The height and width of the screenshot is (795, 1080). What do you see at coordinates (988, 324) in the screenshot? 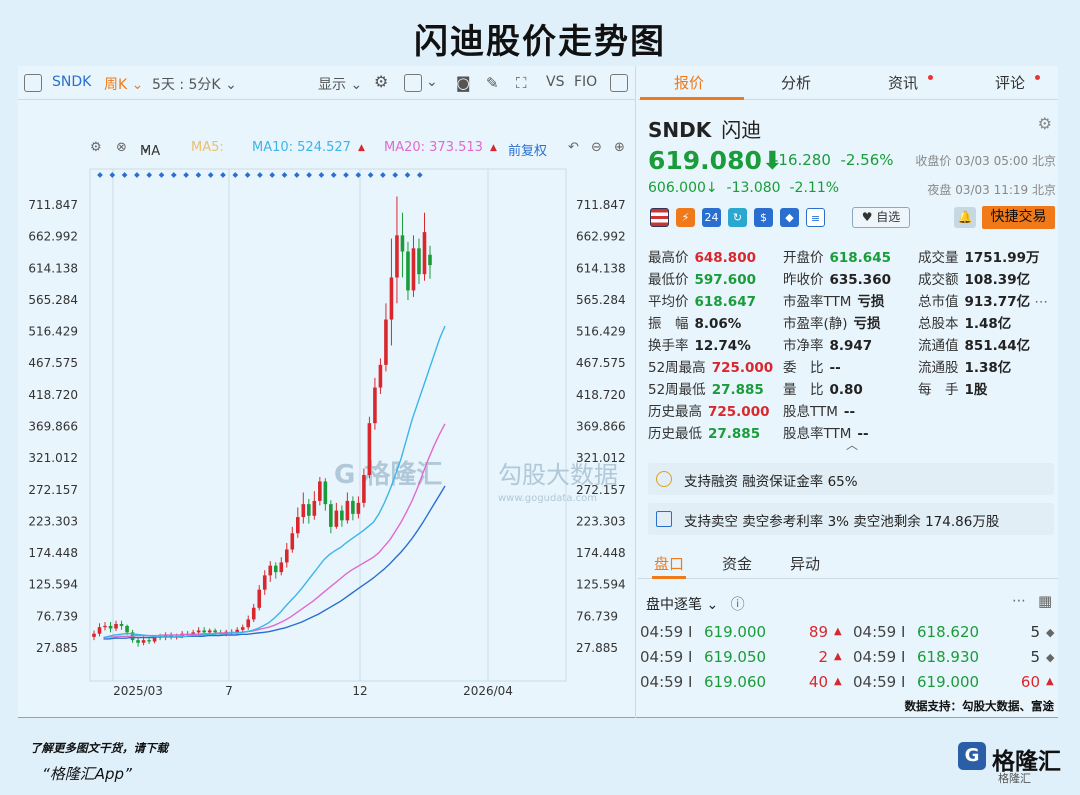
I see `stat-value: 1.48亿` at bounding box center [988, 324].